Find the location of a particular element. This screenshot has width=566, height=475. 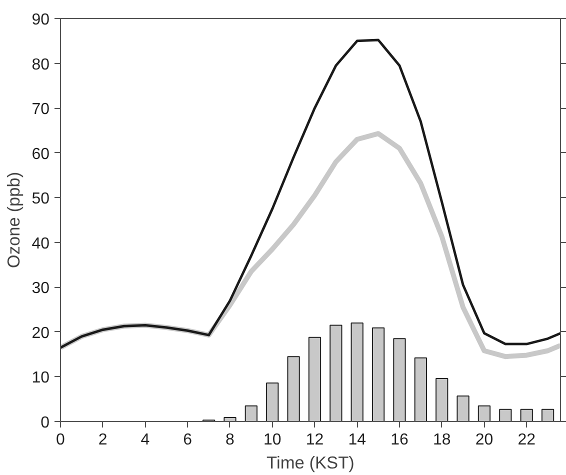

x-axis-title: Time (KST) is located at coordinates (310, 462).